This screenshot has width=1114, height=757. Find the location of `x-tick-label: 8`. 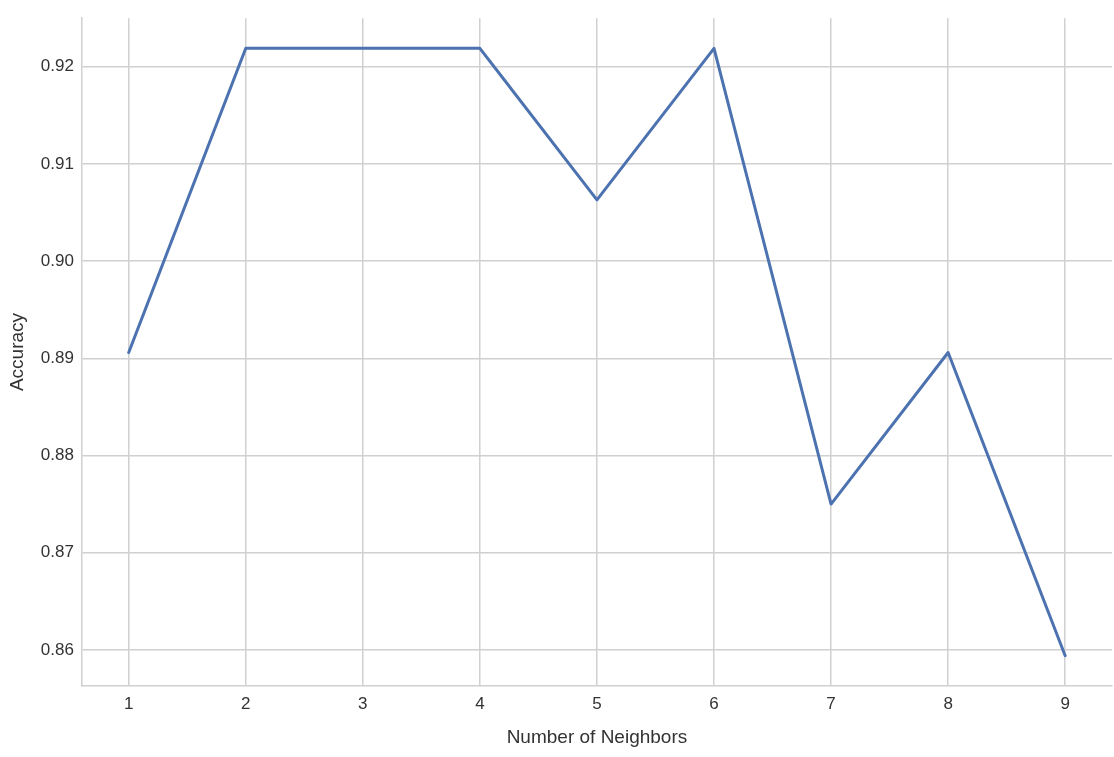

x-tick-label: 8 is located at coordinates (948, 703).